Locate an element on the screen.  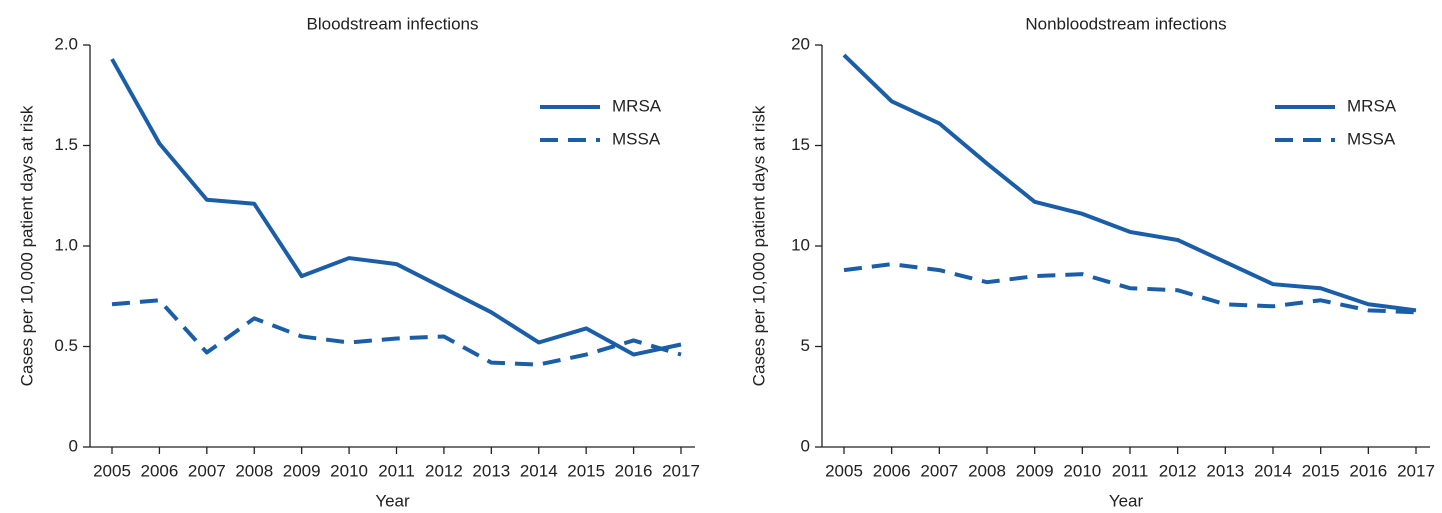
y-tick-label: 2.0 is located at coordinates (66, 43).